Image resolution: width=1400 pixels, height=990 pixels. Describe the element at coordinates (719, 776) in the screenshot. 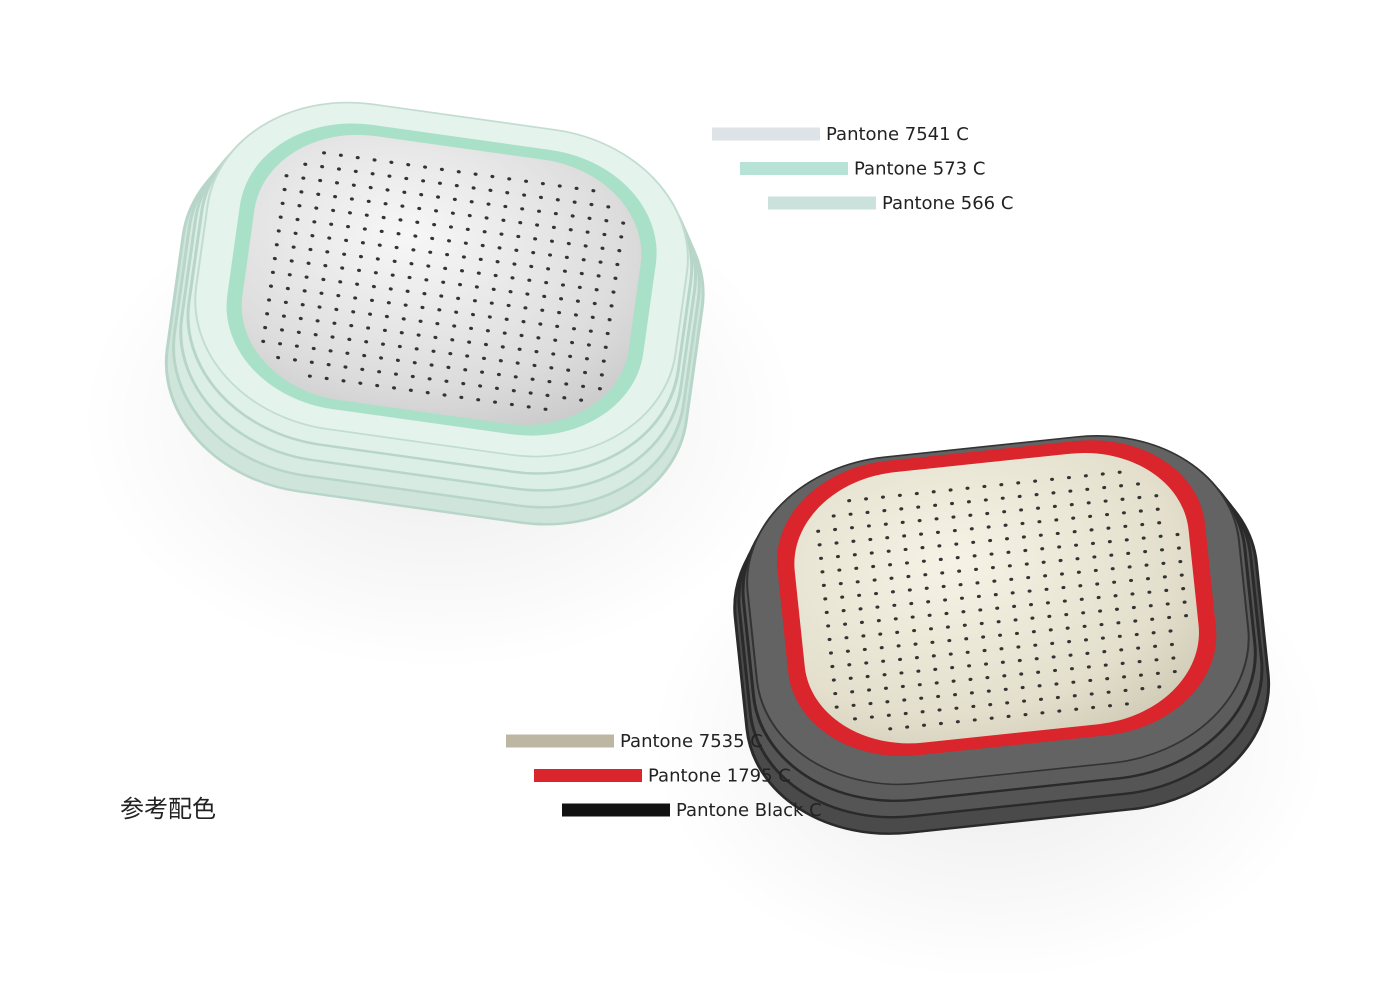

I see `swatch-label: Pantone 1795 C` at that location.